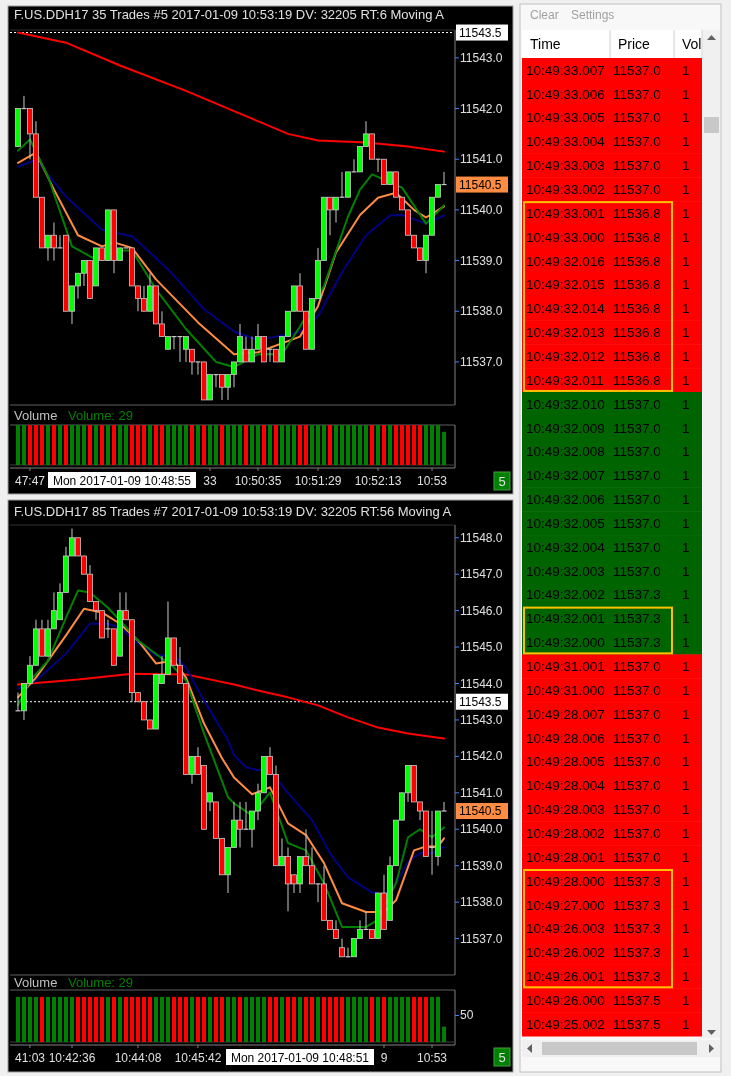  I want to click on category-label: 10:49:26.002, so click(565, 953).